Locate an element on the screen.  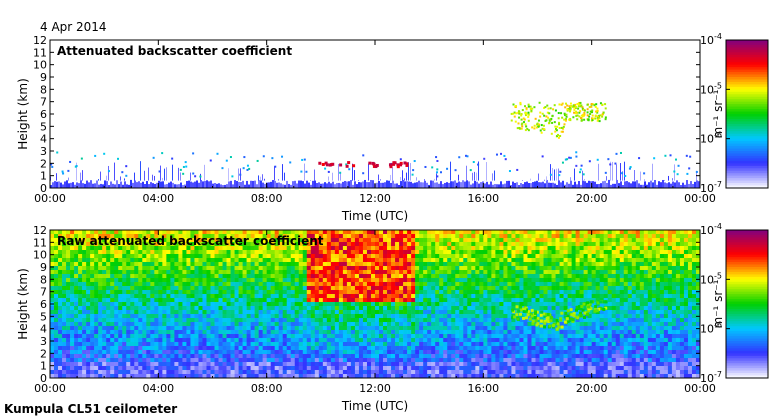
panel-title: Attenuated backscatter coefficient is located at coordinates (174, 51).